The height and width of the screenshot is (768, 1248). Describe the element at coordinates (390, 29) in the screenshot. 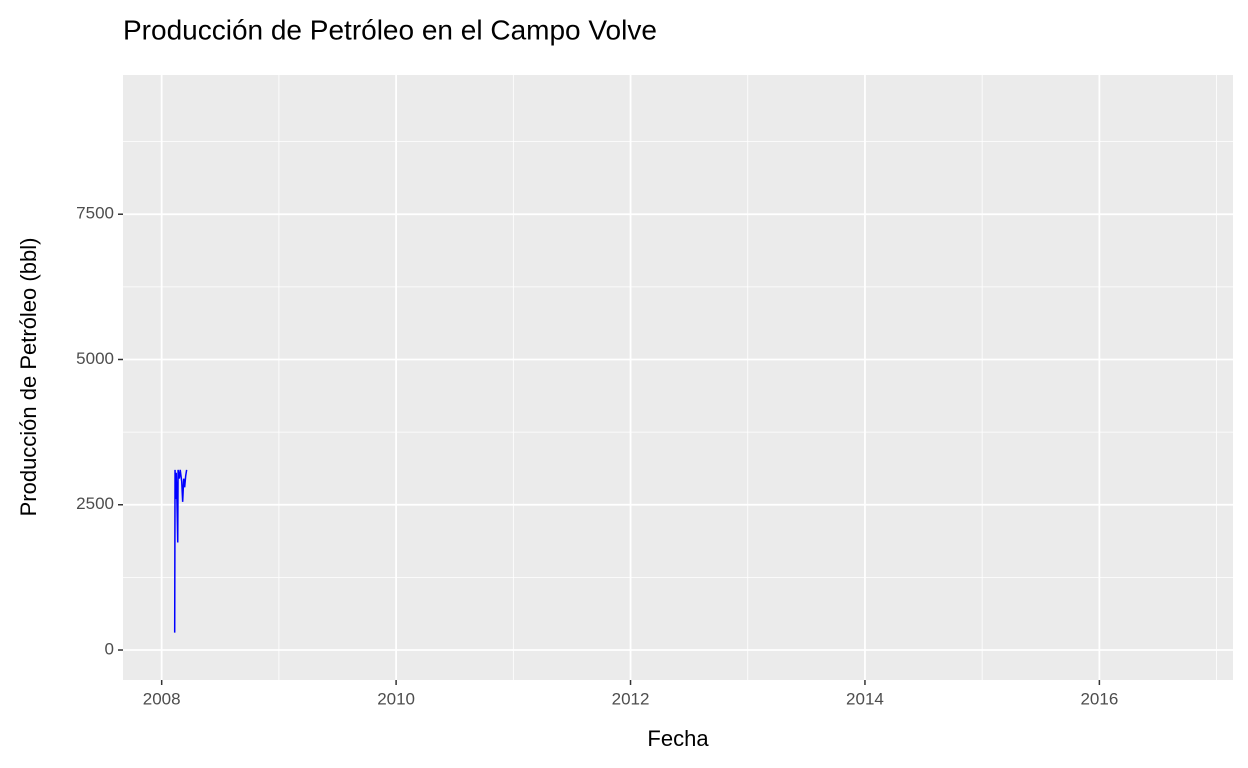

I see `chart-title: Producción de Petróleo en el Campo Volve` at that location.